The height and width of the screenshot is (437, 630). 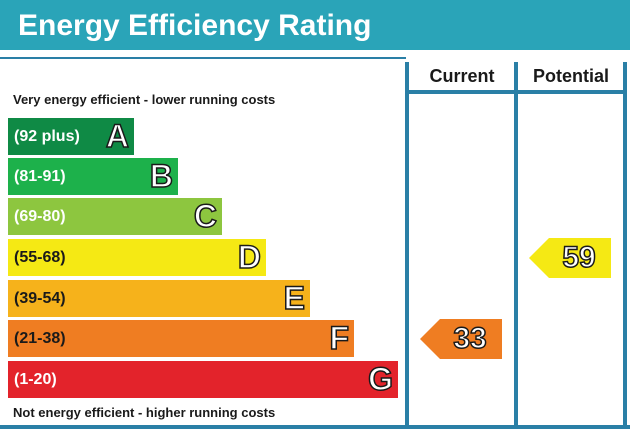 I want to click on current-rating-arrow: 33, so click(x=461, y=339).